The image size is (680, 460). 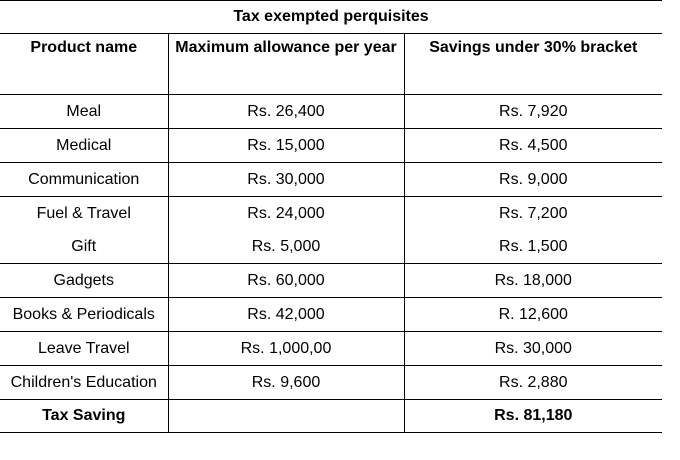 I want to click on cell-product: Medical, so click(x=84, y=145).